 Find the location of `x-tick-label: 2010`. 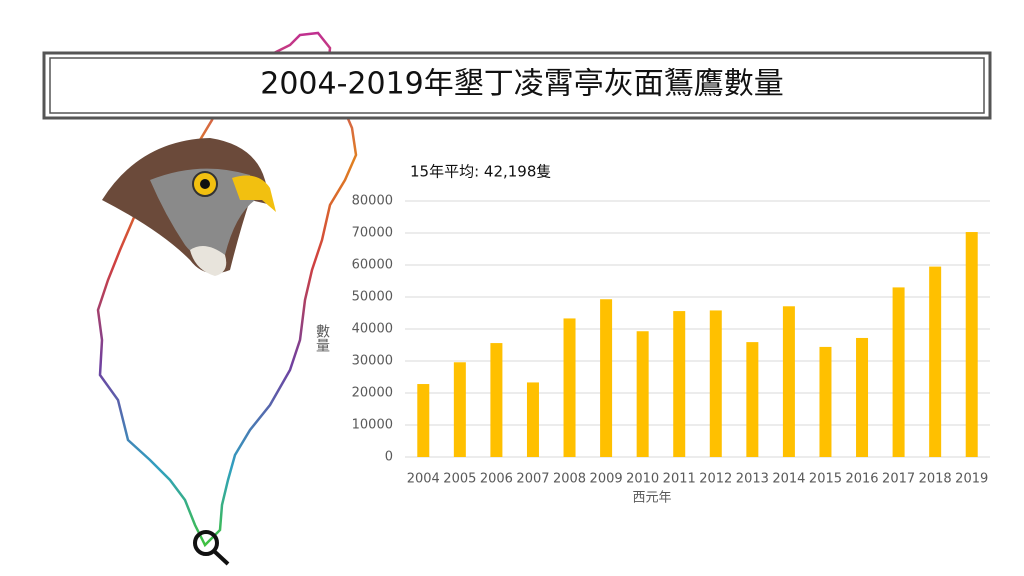

x-tick-label: 2010 is located at coordinates (642, 479).